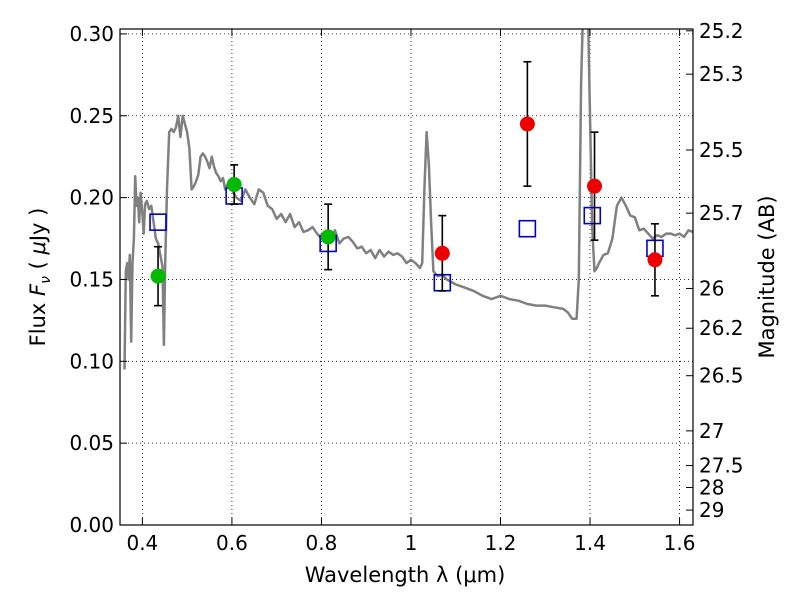 Image resolution: width=800 pixels, height=600 pixels. Describe the element at coordinates (501, 543) in the screenshot. I see `x-tick-label: 1.2` at that location.